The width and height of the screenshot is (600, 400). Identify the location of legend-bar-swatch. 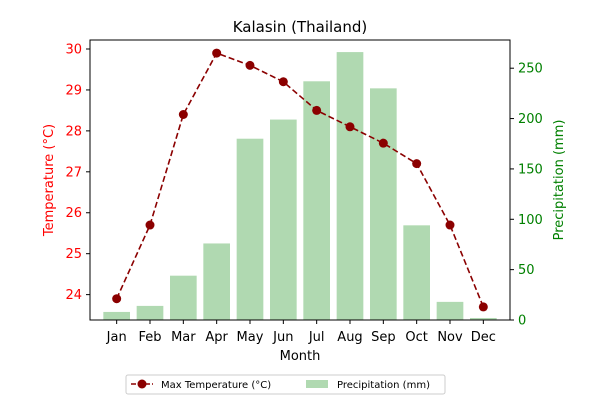
(317, 384).